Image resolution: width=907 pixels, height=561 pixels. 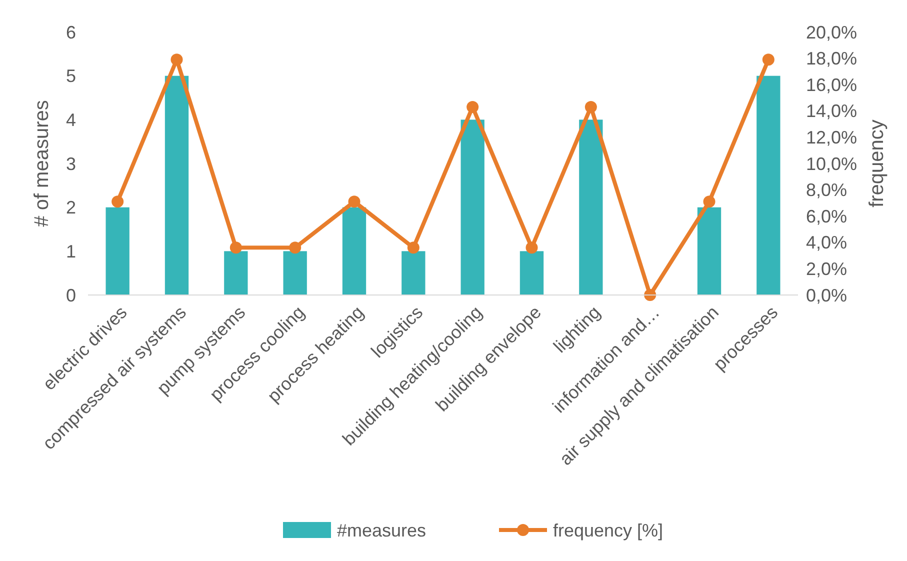 What do you see at coordinates (71, 120) in the screenshot?
I see `y-tick-label: 4` at bounding box center [71, 120].